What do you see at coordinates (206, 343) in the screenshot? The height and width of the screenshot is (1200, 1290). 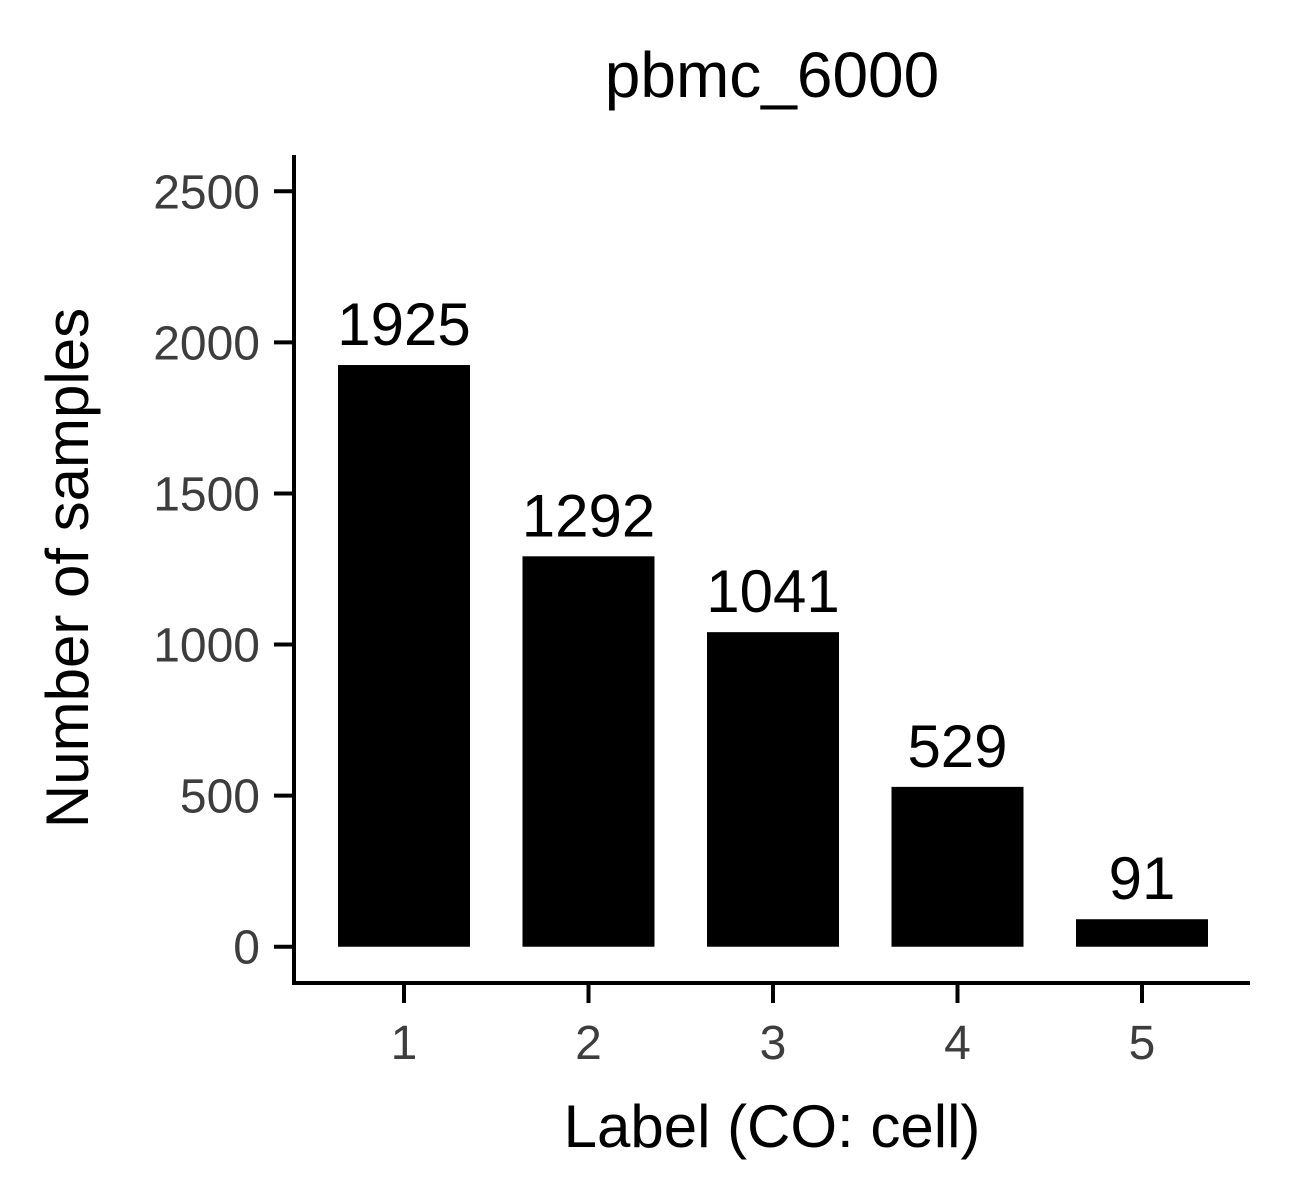 I see `y-tick-label-2000: 2000` at bounding box center [206, 343].